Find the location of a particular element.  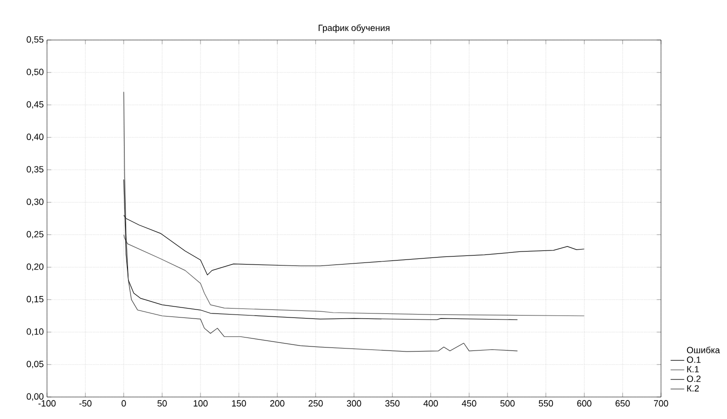

legend-title: Ошибка is located at coordinates (703, 350).